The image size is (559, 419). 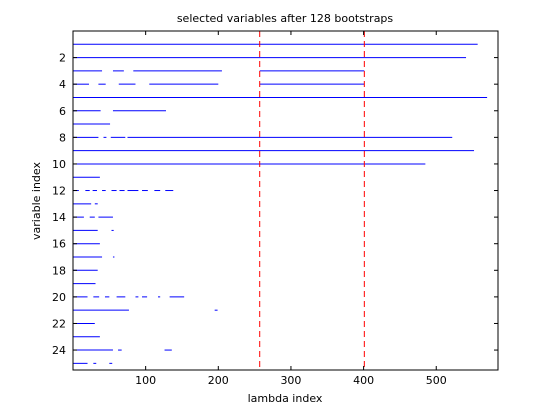 What do you see at coordinates (59, 323) in the screenshot?
I see `y-tick-label-22: 22` at bounding box center [59, 323].